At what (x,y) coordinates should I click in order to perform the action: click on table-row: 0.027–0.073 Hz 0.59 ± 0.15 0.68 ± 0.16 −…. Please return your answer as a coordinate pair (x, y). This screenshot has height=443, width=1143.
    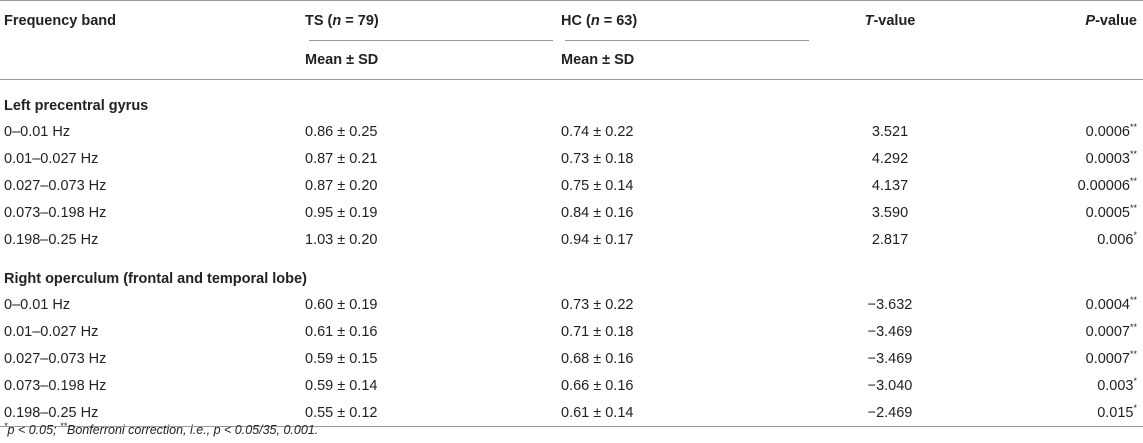
    Looking at the image, I should click on (571, 358).